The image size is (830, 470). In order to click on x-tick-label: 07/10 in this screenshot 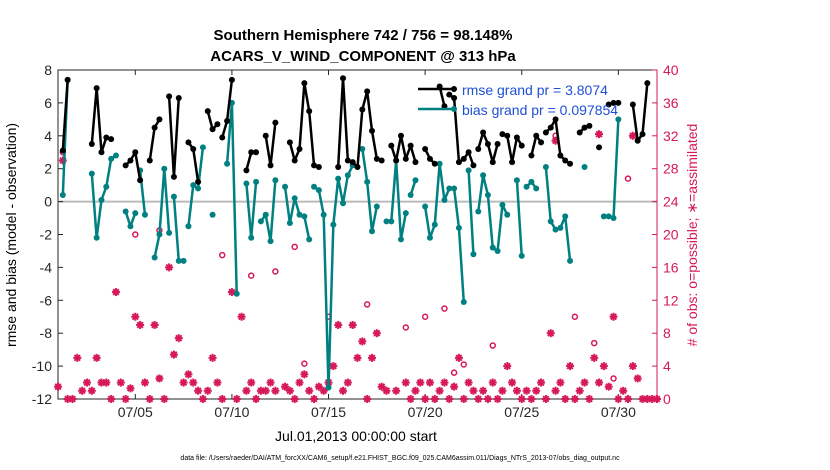, I will do `click(231, 412)`.